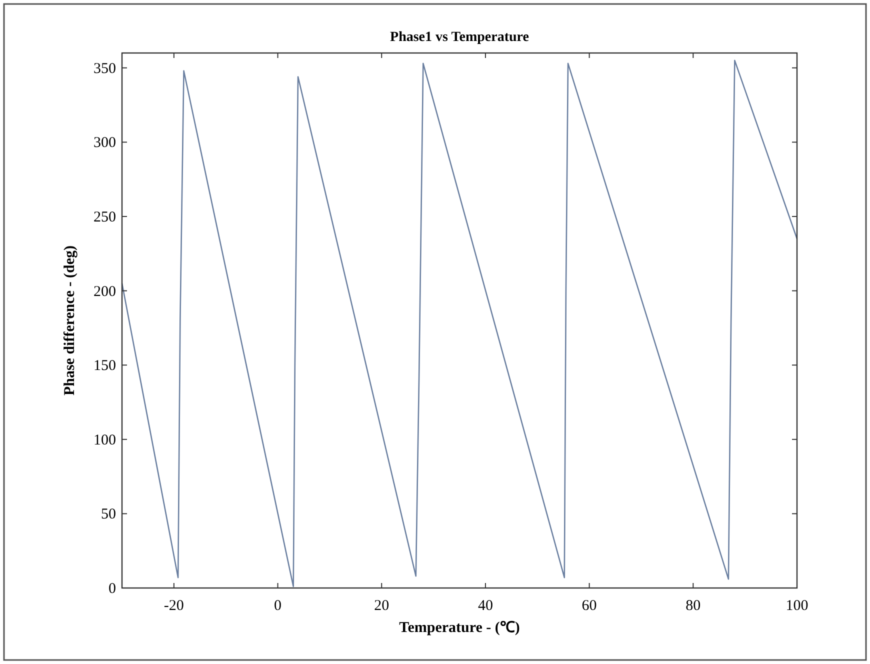 The height and width of the screenshot is (664, 870). I want to click on x-tick-label: 20, so click(382, 606).